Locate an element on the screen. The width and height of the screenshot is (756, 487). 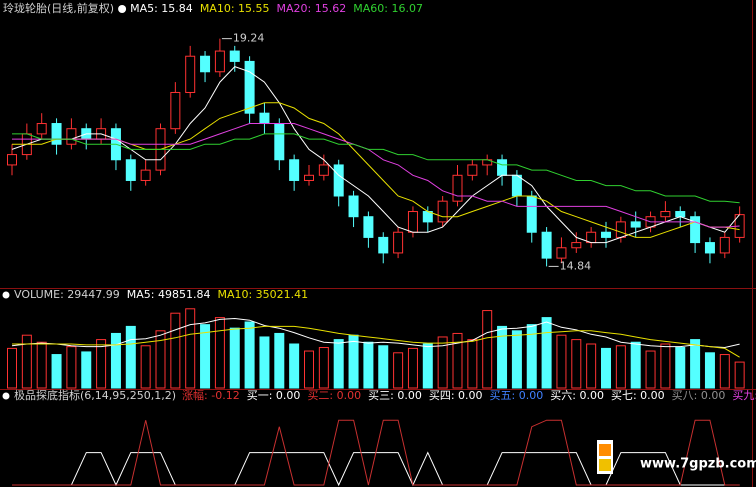
legend-label: MA60: 16.07 is located at coordinates (388, 8).